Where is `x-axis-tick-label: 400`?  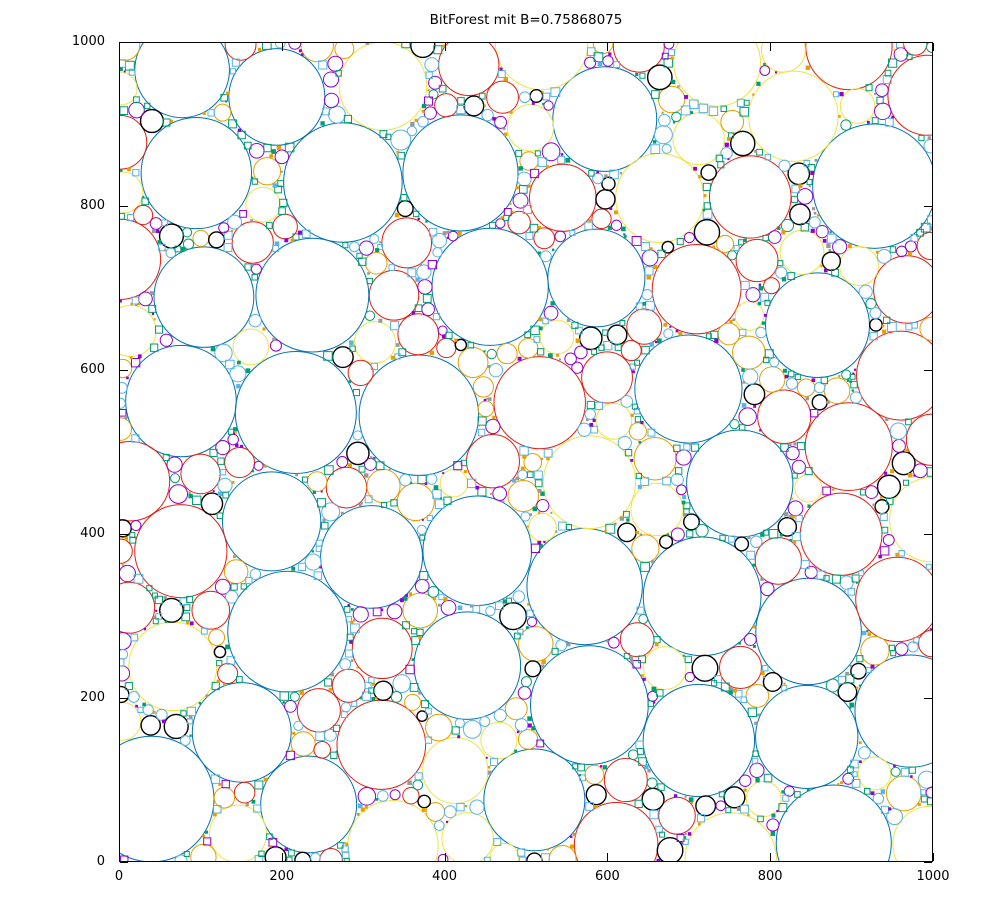 x-axis-tick-label: 400 is located at coordinates (444, 876).